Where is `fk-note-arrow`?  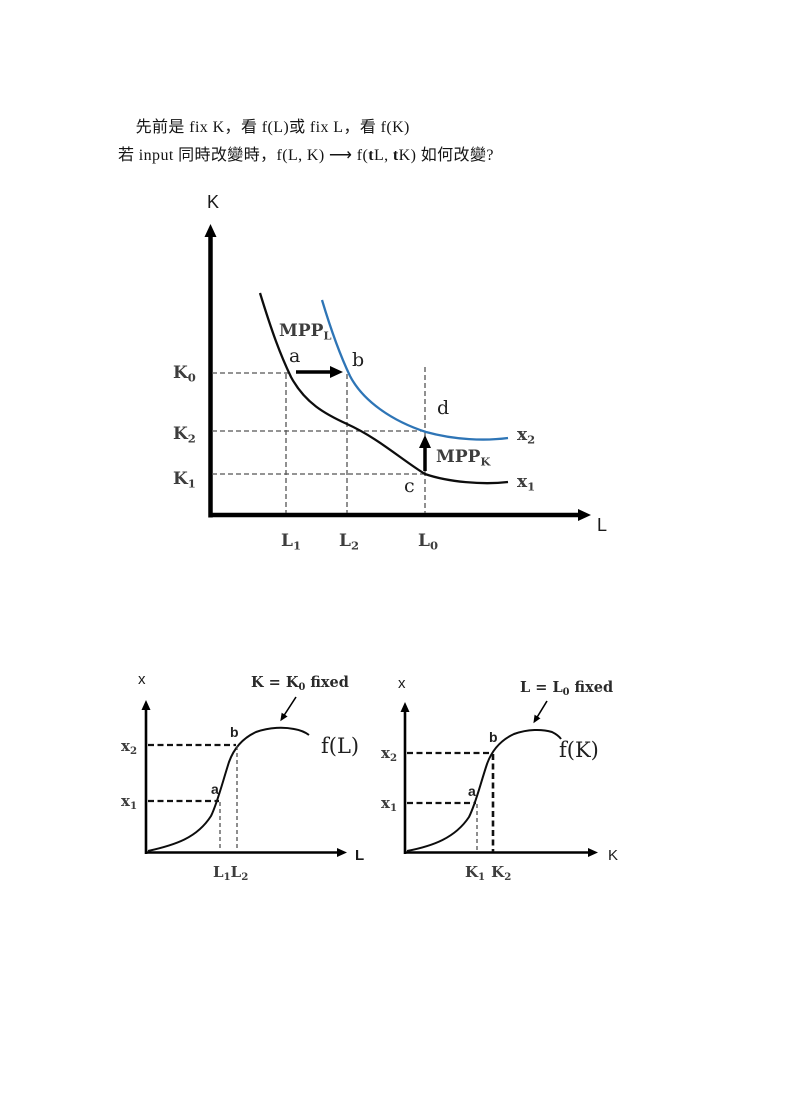
fk-note-arrow is located at coordinates (540, 712).